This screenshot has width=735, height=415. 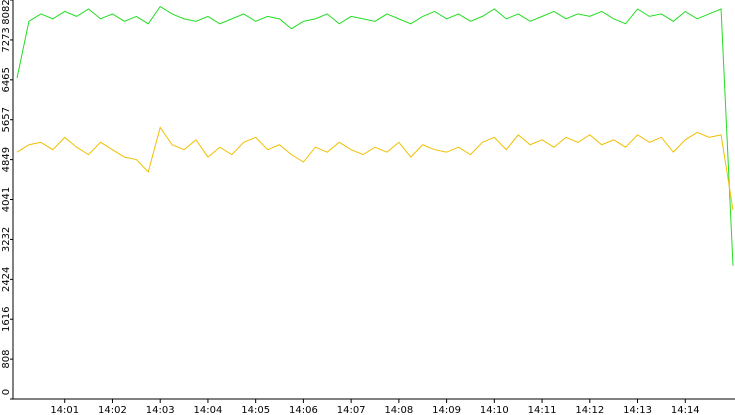 I want to click on x-tick-label: 14:12, so click(x=589, y=410).